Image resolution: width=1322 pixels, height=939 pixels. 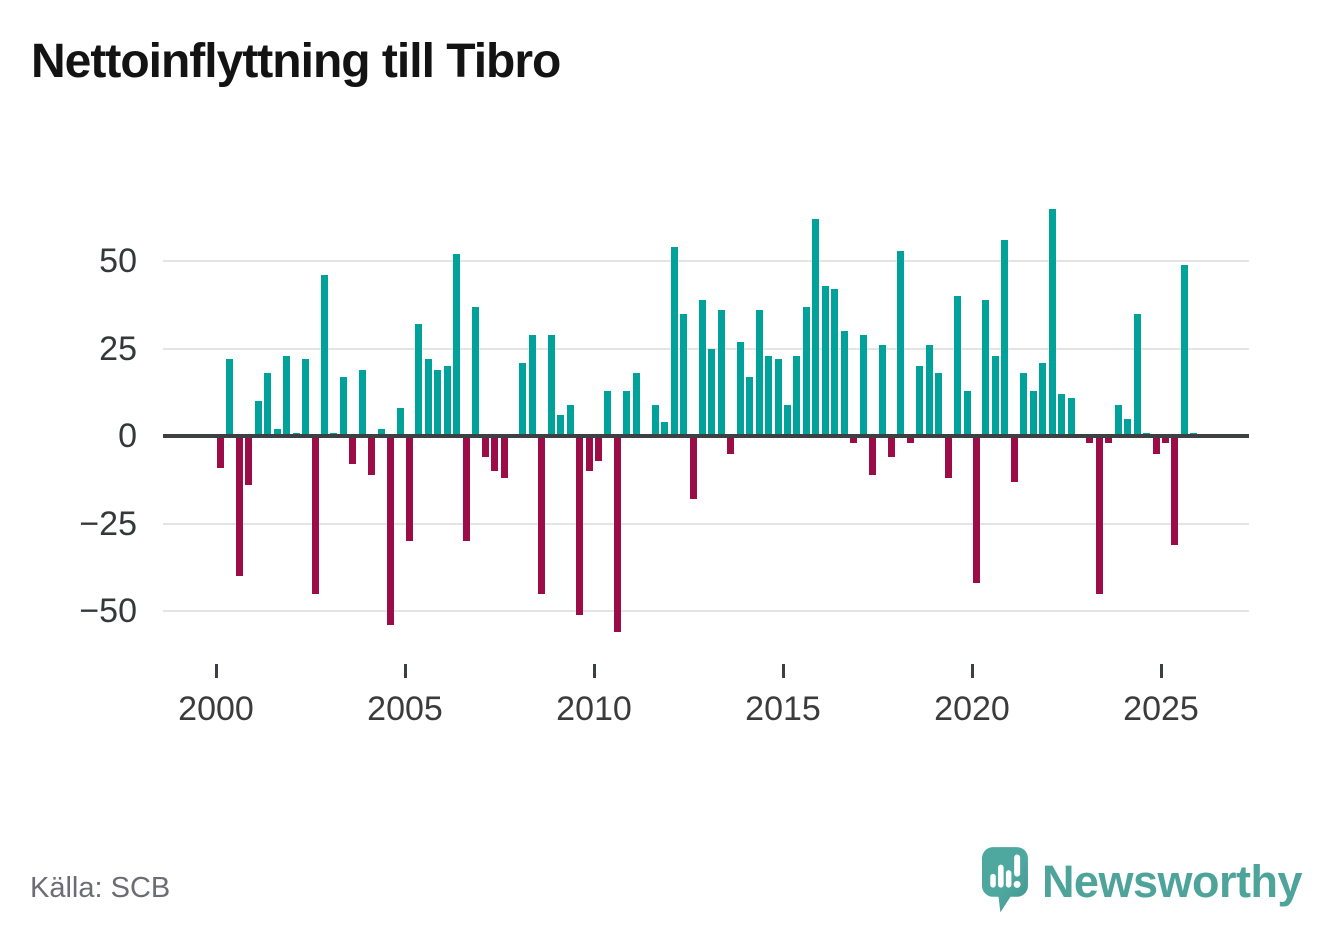 I want to click on bar-2005Q3, so click(x=428, y=397).